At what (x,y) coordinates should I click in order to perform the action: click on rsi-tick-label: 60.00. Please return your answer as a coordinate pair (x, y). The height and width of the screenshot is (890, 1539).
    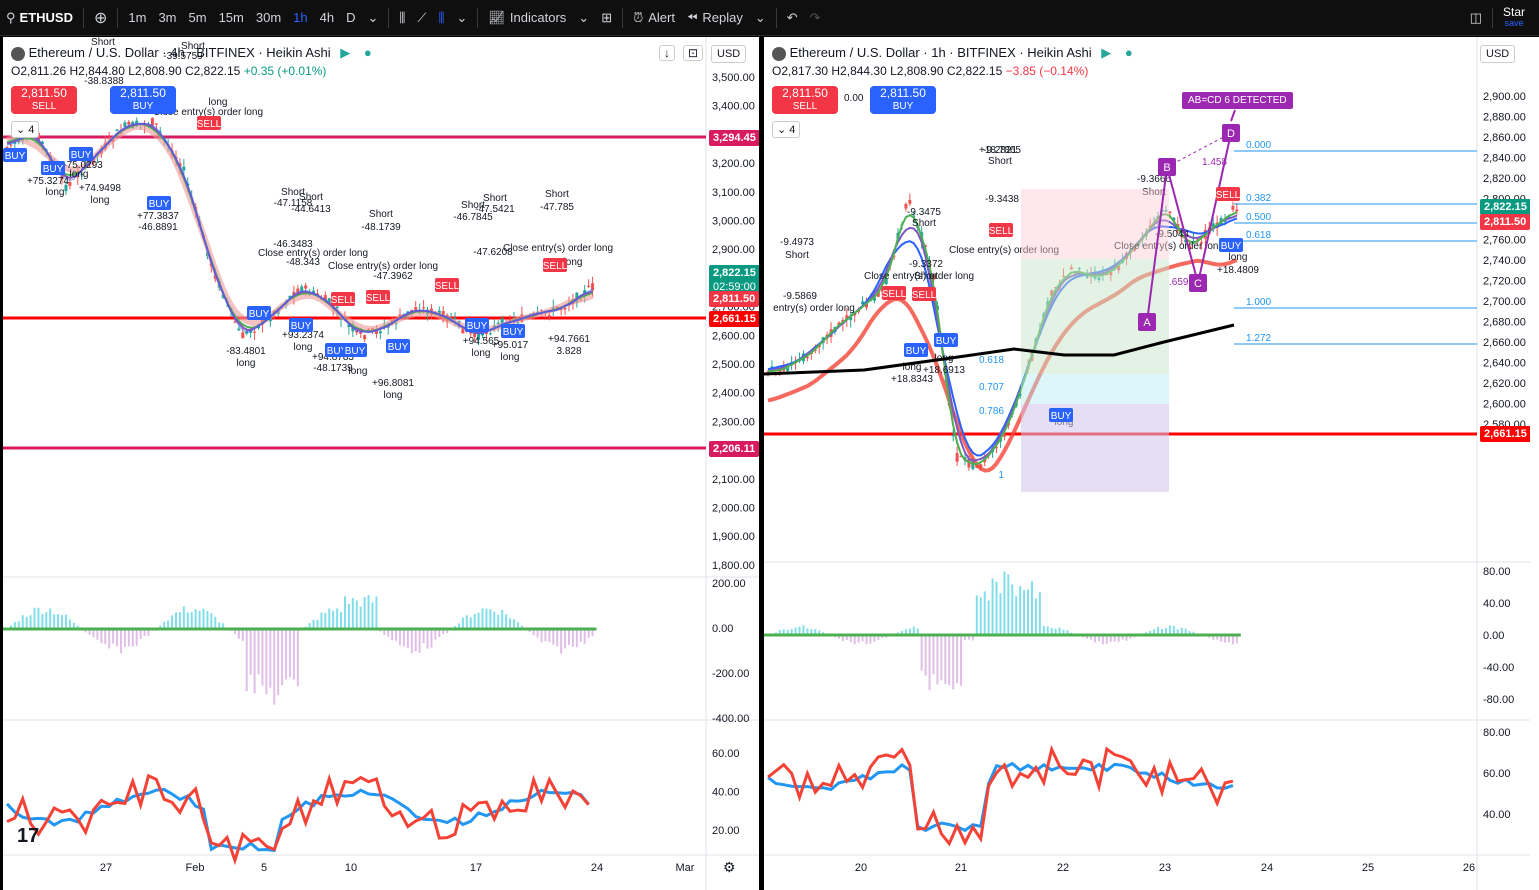
    Looking at the image, I should click on (1497, 774).